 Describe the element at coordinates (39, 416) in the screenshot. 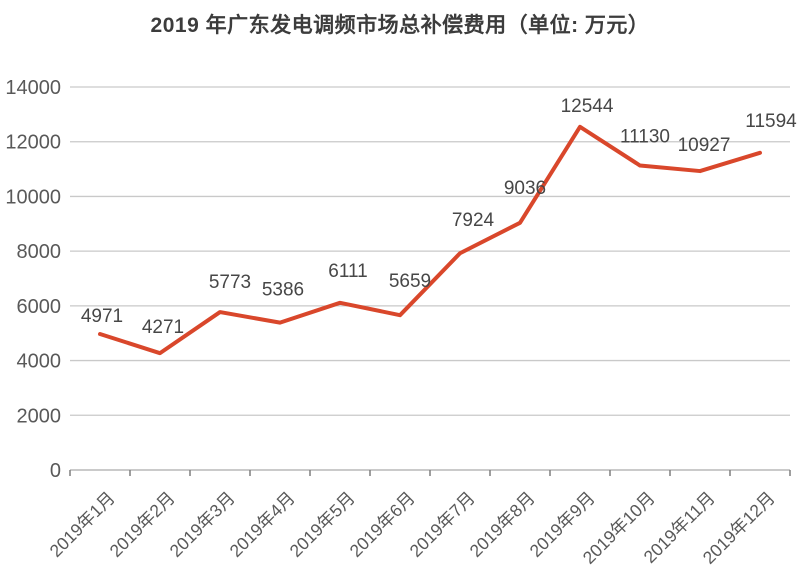

I see `y-axis-tick-label: 2000` at that location.